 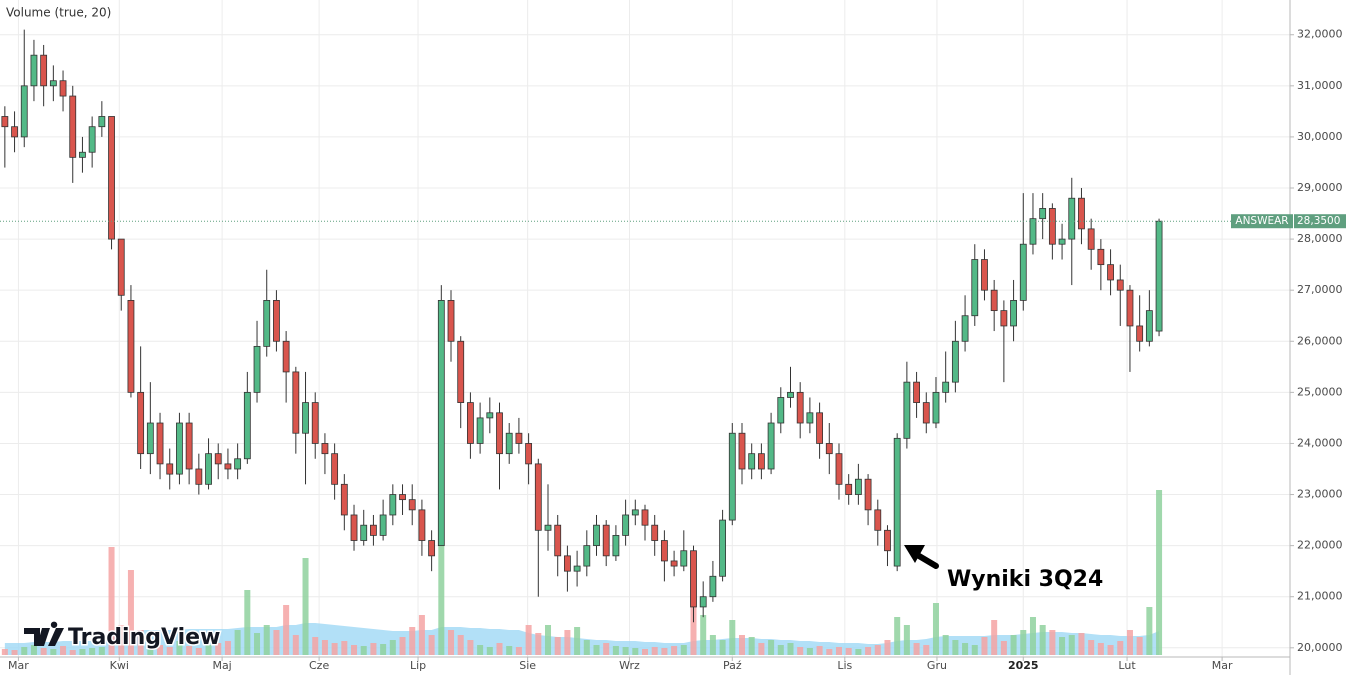 I want to click on x-tick-label: 2025, so click(x=1023, y=665).